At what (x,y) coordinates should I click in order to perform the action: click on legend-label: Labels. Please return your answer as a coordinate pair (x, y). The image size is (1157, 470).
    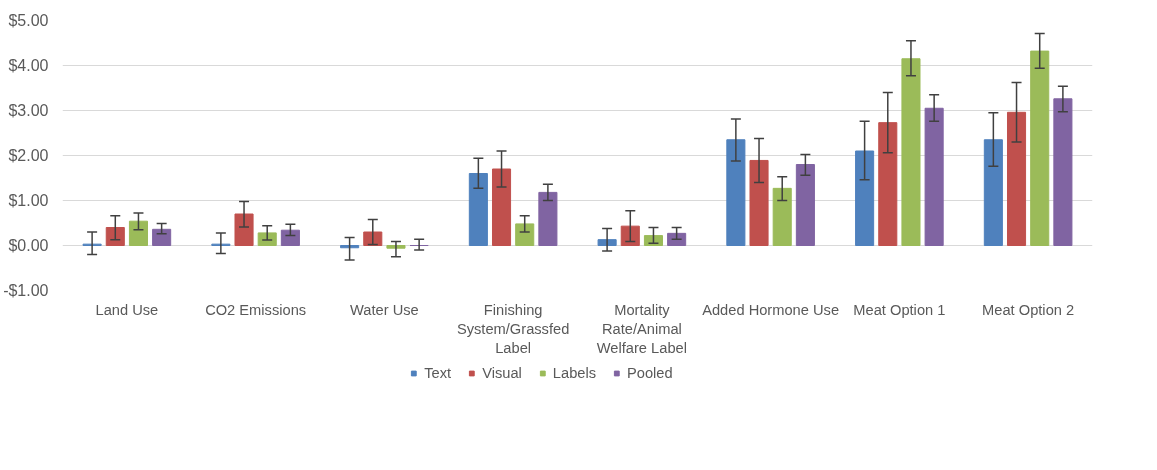
    Looking at the image, I should click on (574, 373).